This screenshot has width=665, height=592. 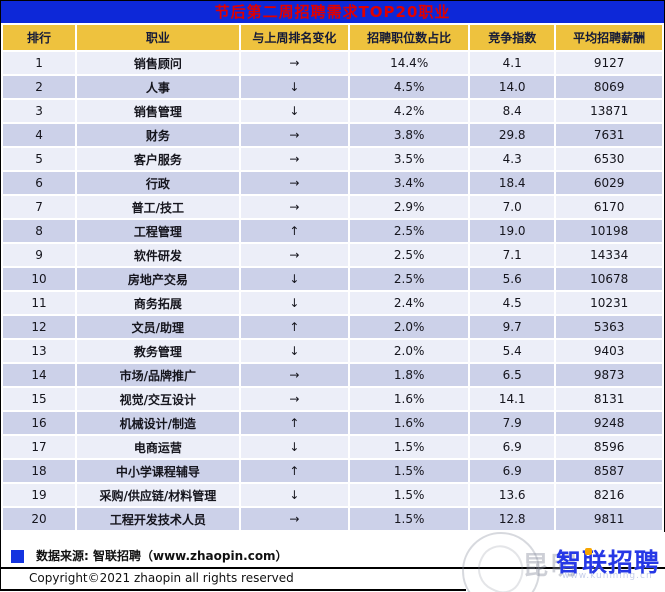 What do you see at coordinates (409, 303) in the screenshot?
I see `share-cell: 2.4%` at bounding box center [409, 303].